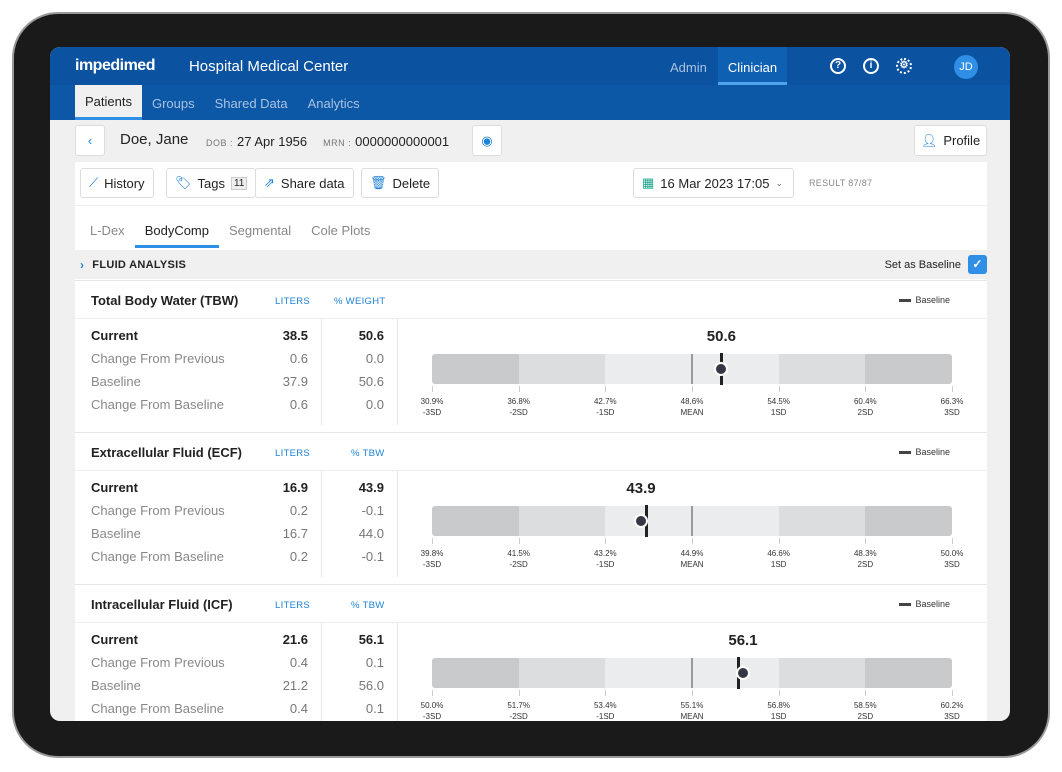 The width and height of the screenshot is (1062, 772). I want to click on tags-count: 11, so click(239, 183).